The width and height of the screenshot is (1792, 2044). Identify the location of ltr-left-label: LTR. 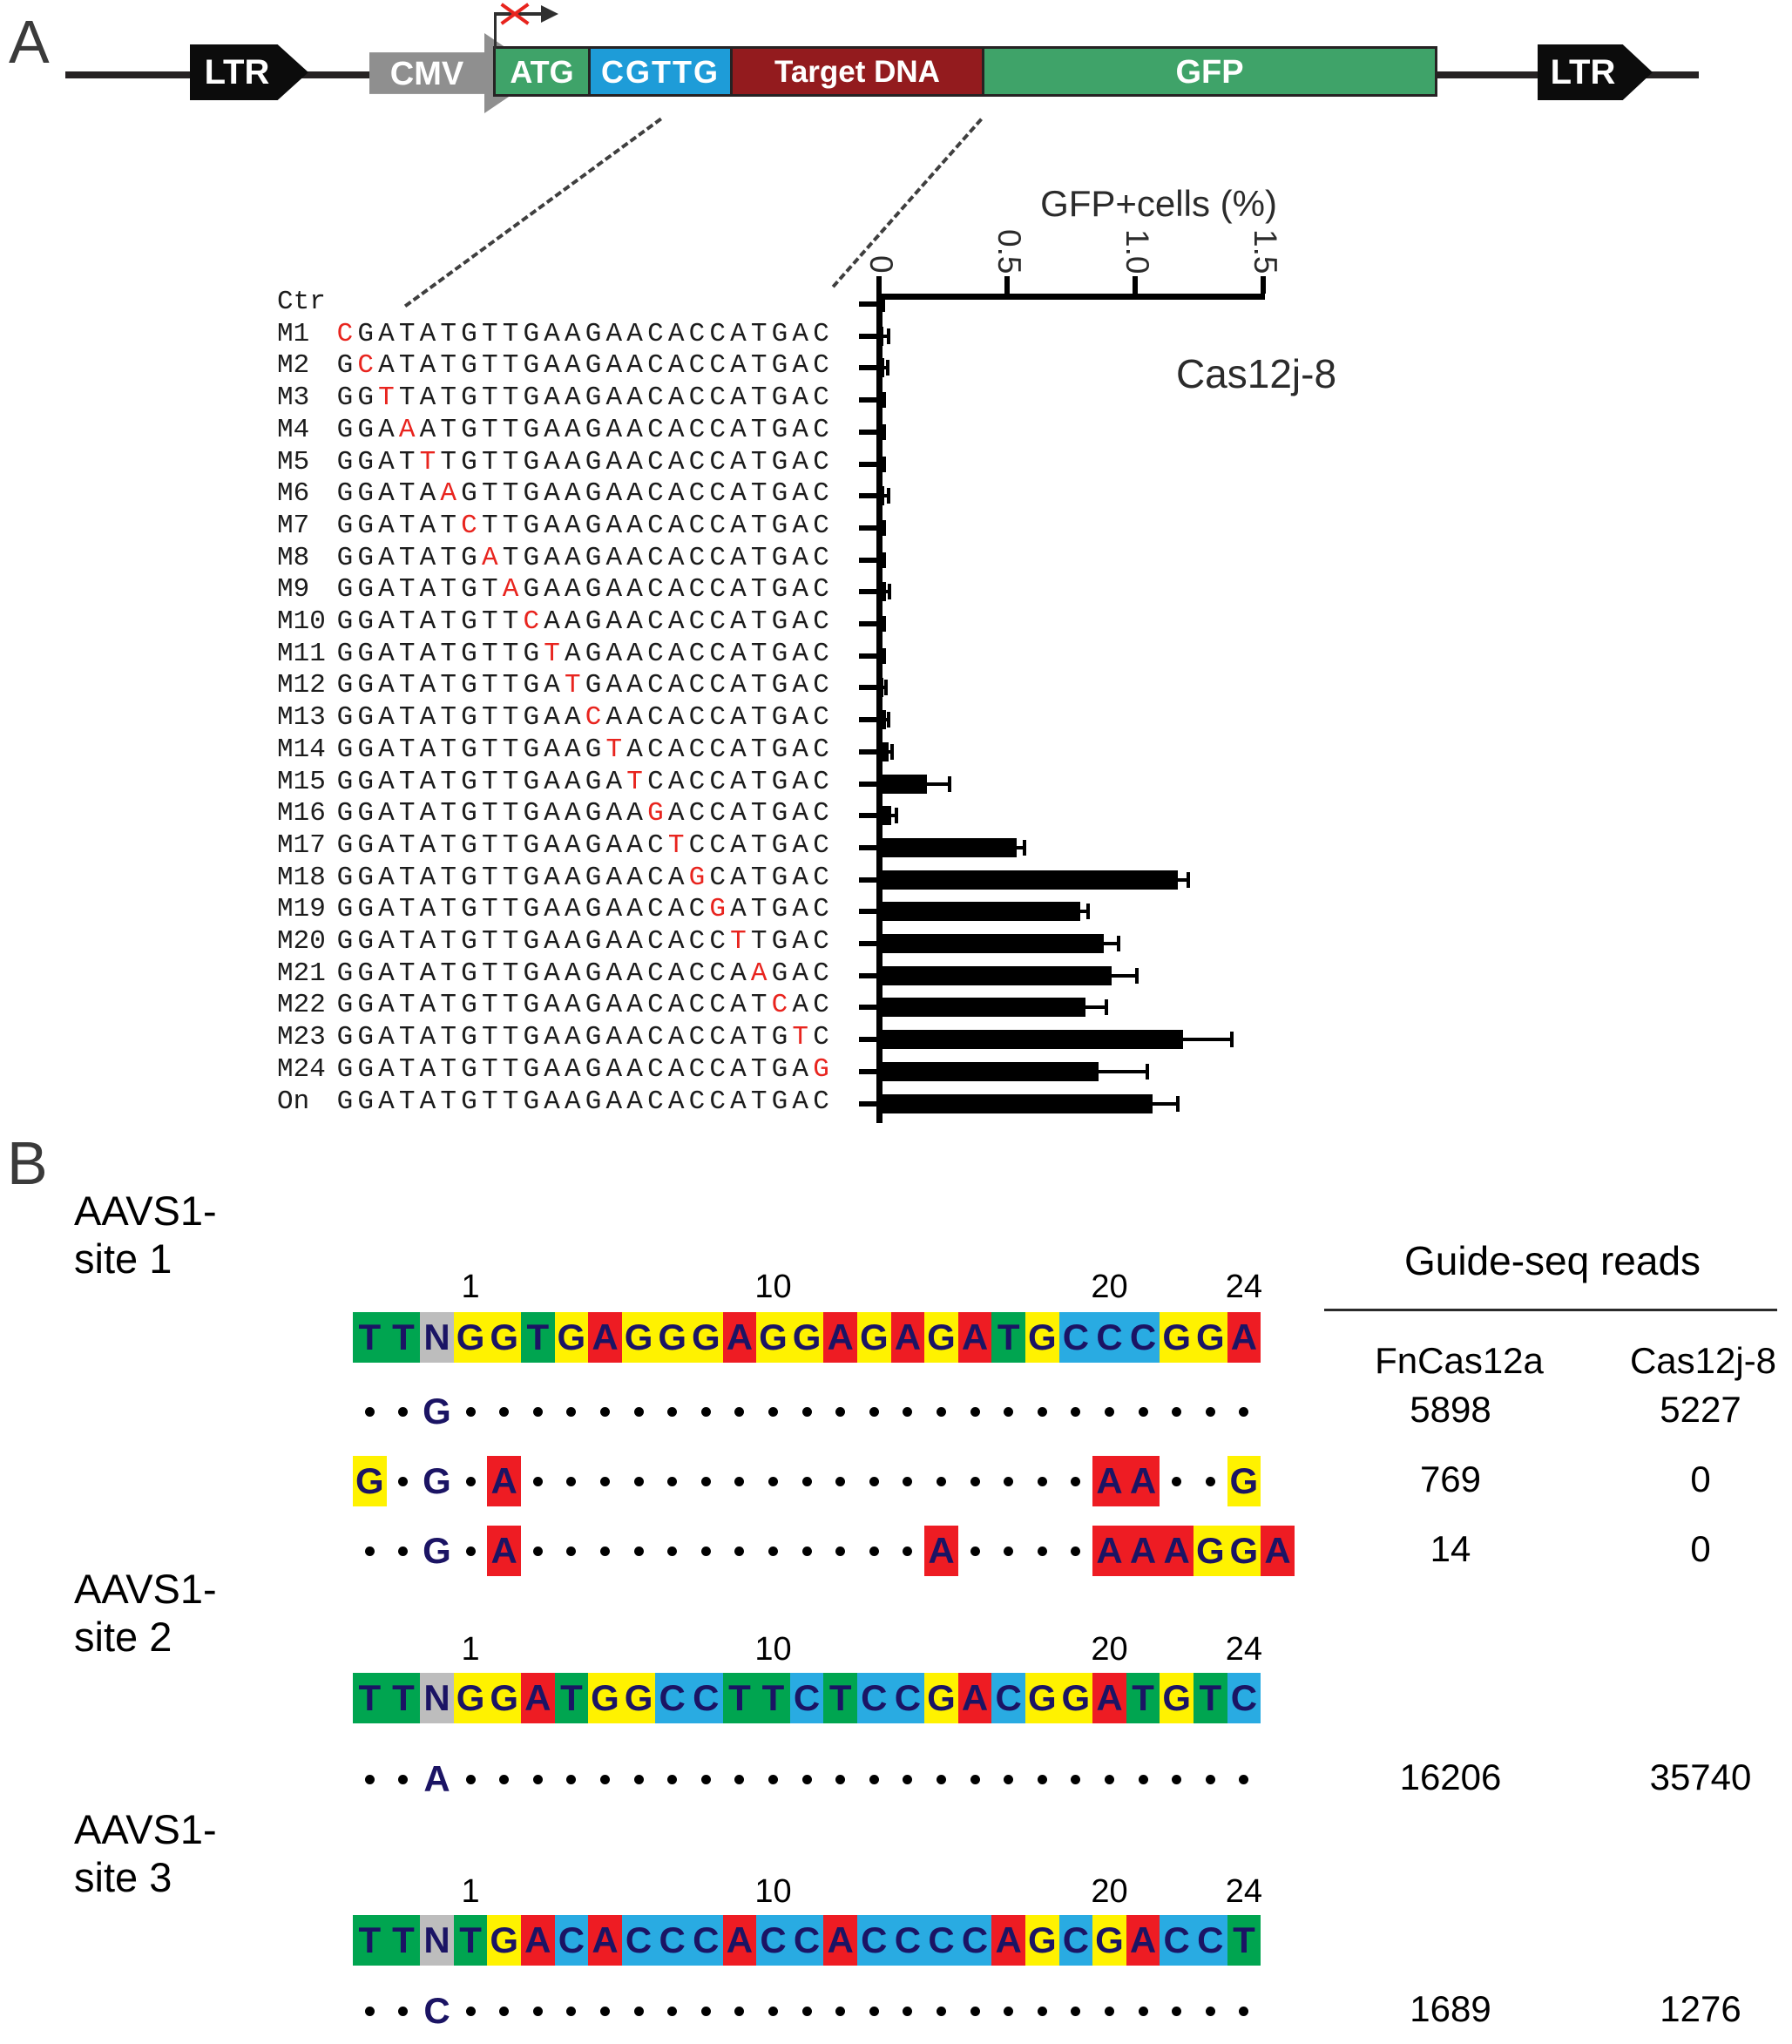
(237, 72).